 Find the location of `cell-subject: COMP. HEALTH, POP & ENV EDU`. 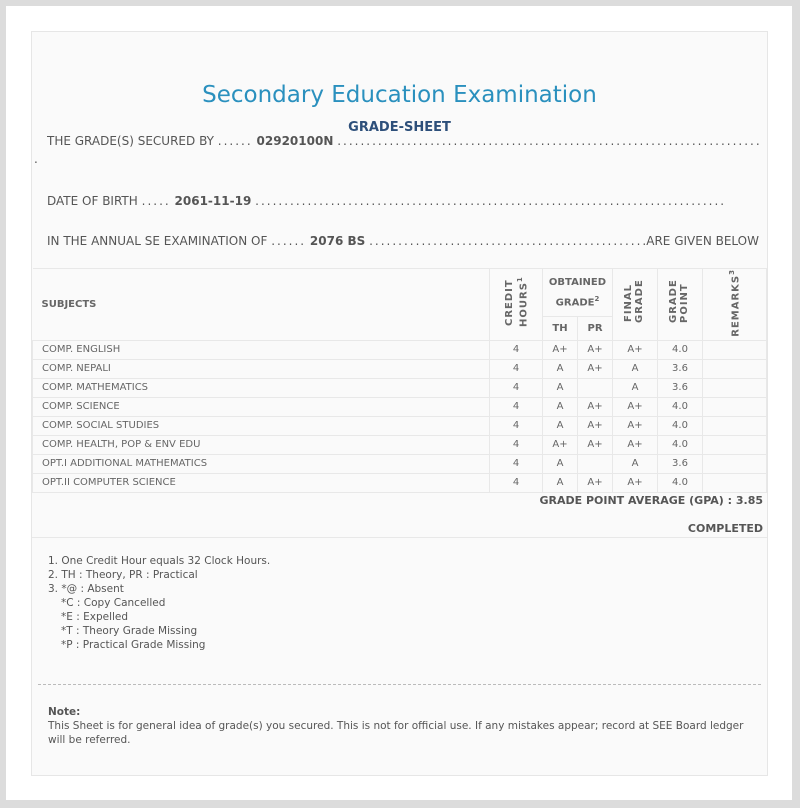

cell-subject: COMP. HEALTH, POP & ENV EDU is located at coordinates (261, 444).